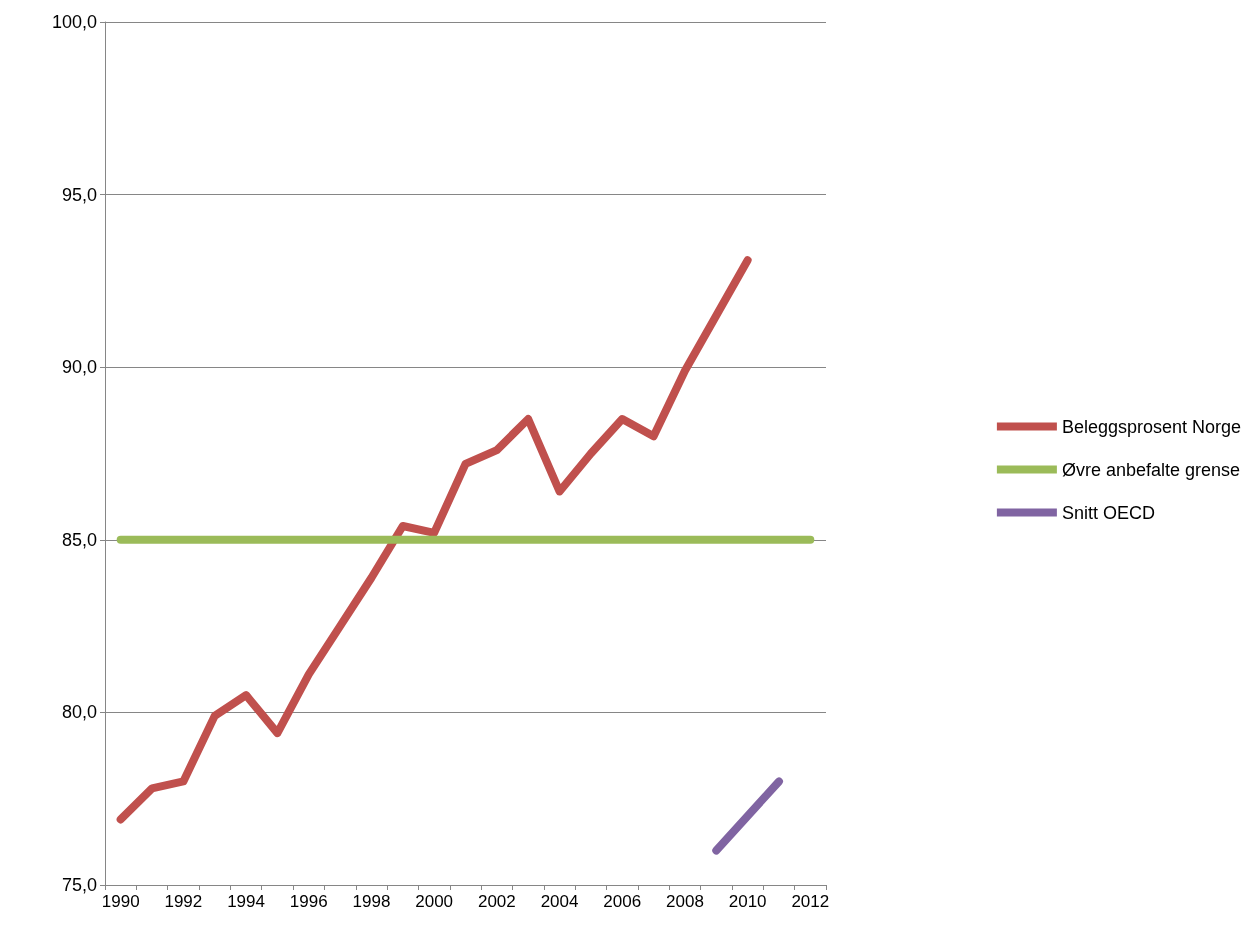  What do you see at coordinates (559, 901) in the screenshot?
I see `x-tick-label: 2004` at bounding box center [559, 901].